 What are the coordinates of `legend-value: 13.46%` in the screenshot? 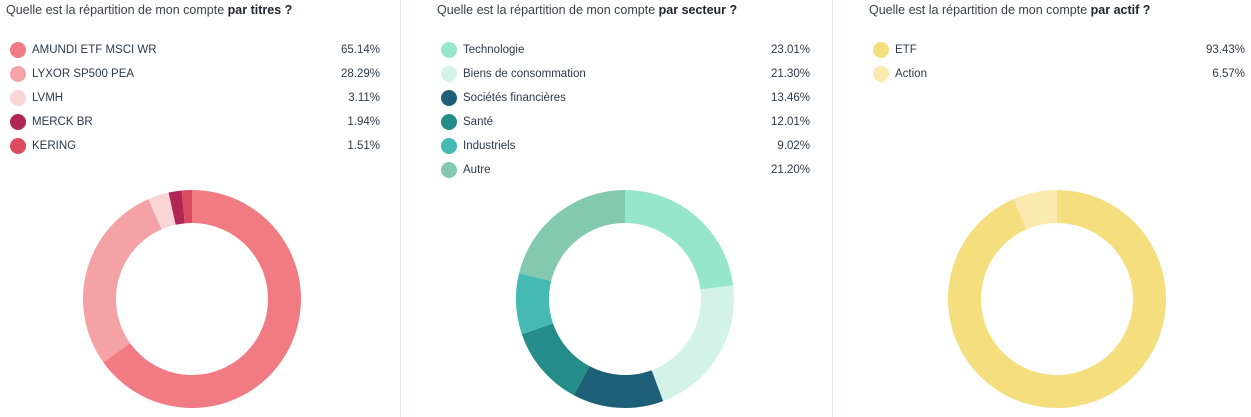 It's located at (790, 98).